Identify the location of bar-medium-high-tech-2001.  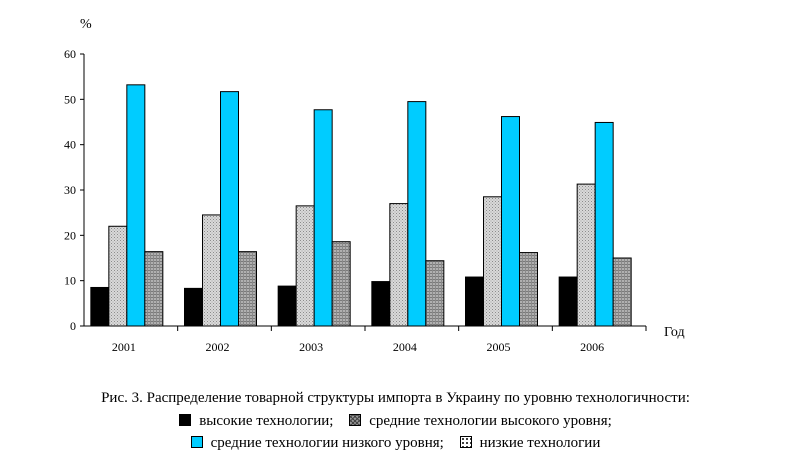
(118, 276).